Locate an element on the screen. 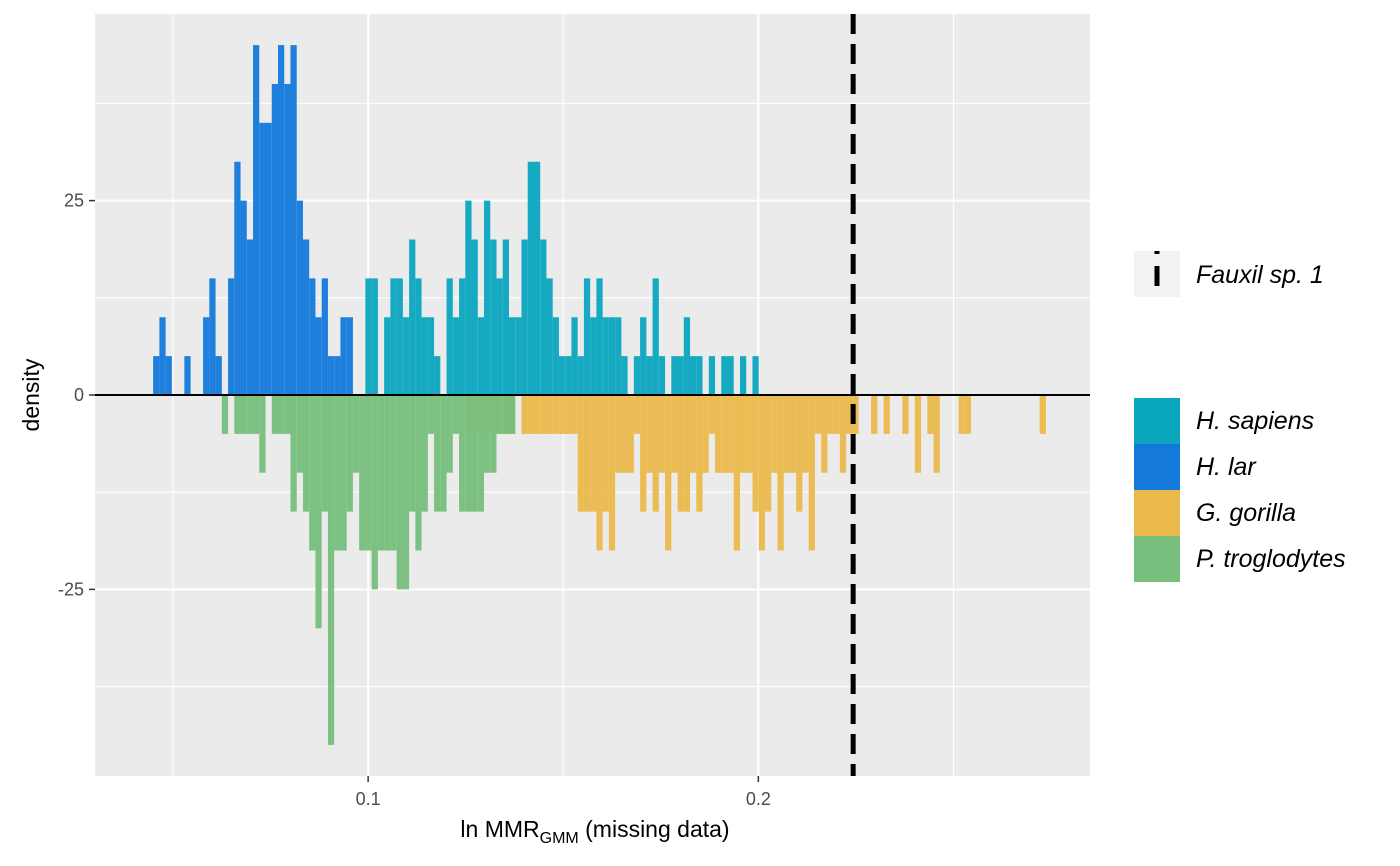 The height and width of the screenshot is (866, 1400). legend-swatch-h-sapiens is located at coordinates (1157, 421).